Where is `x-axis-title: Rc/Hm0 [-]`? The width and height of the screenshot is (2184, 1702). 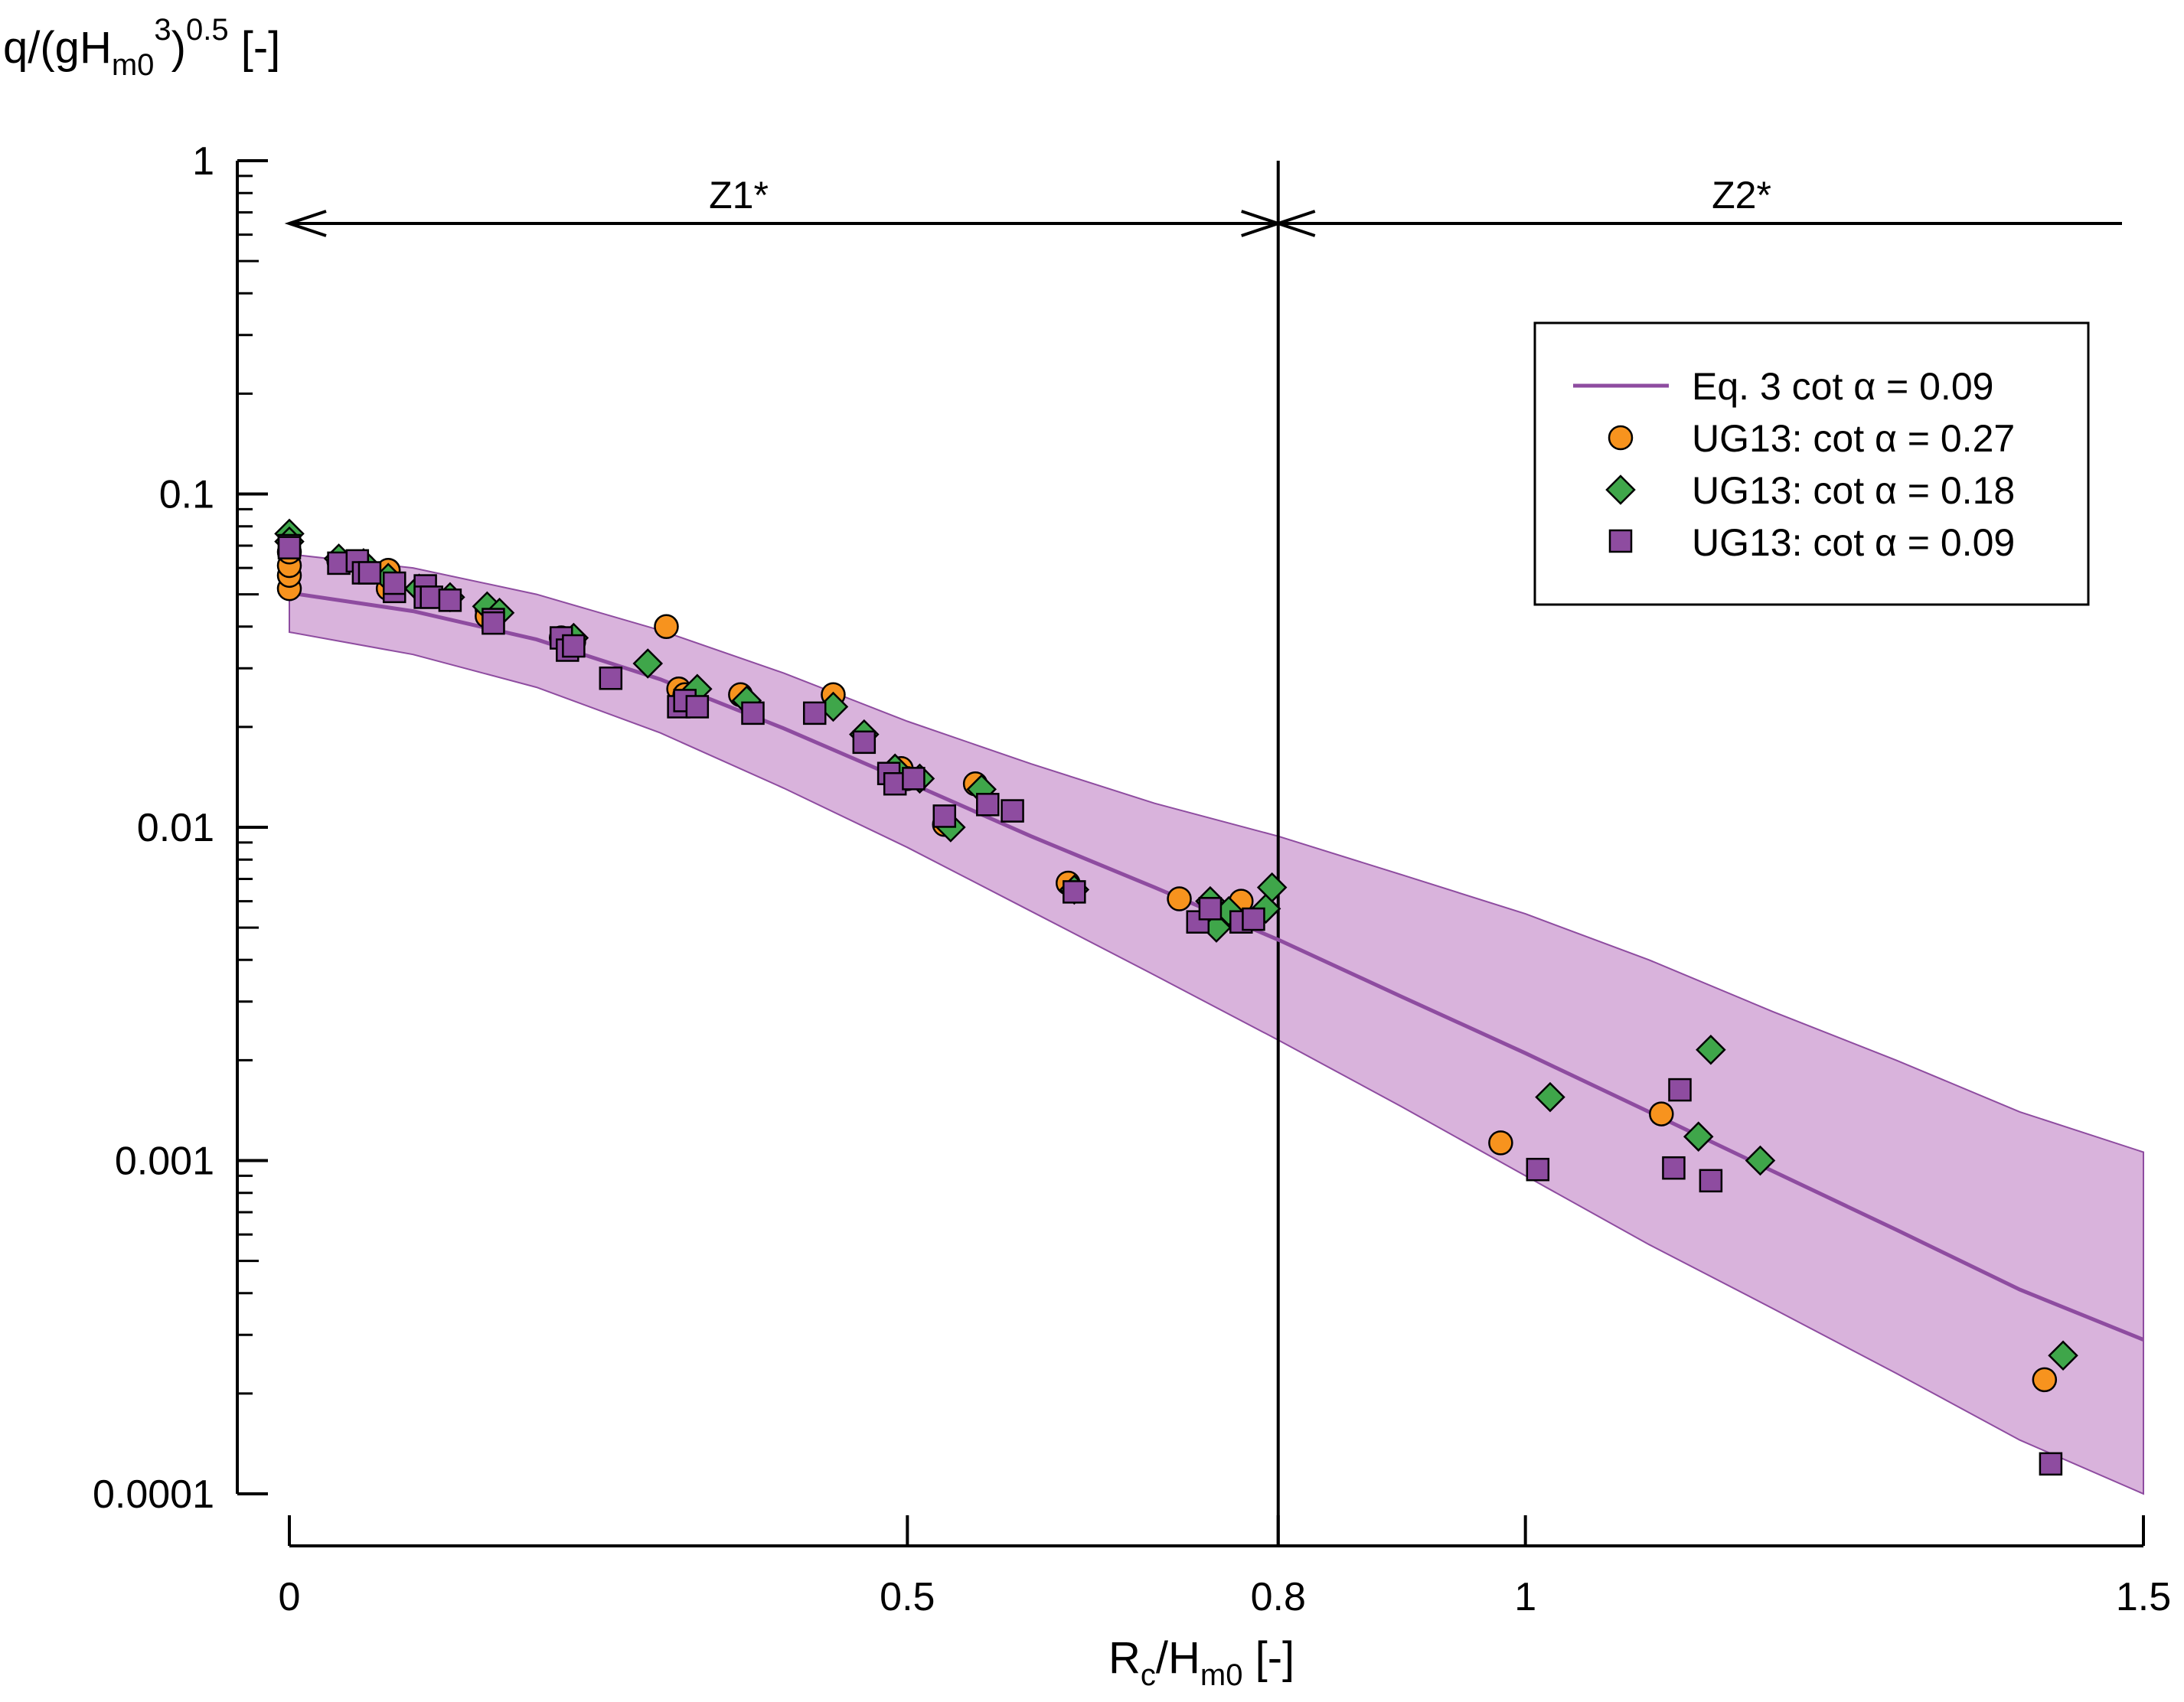
x-axis-title: Rc/Hm0 [-] is located at coordinates (1201, 1662).